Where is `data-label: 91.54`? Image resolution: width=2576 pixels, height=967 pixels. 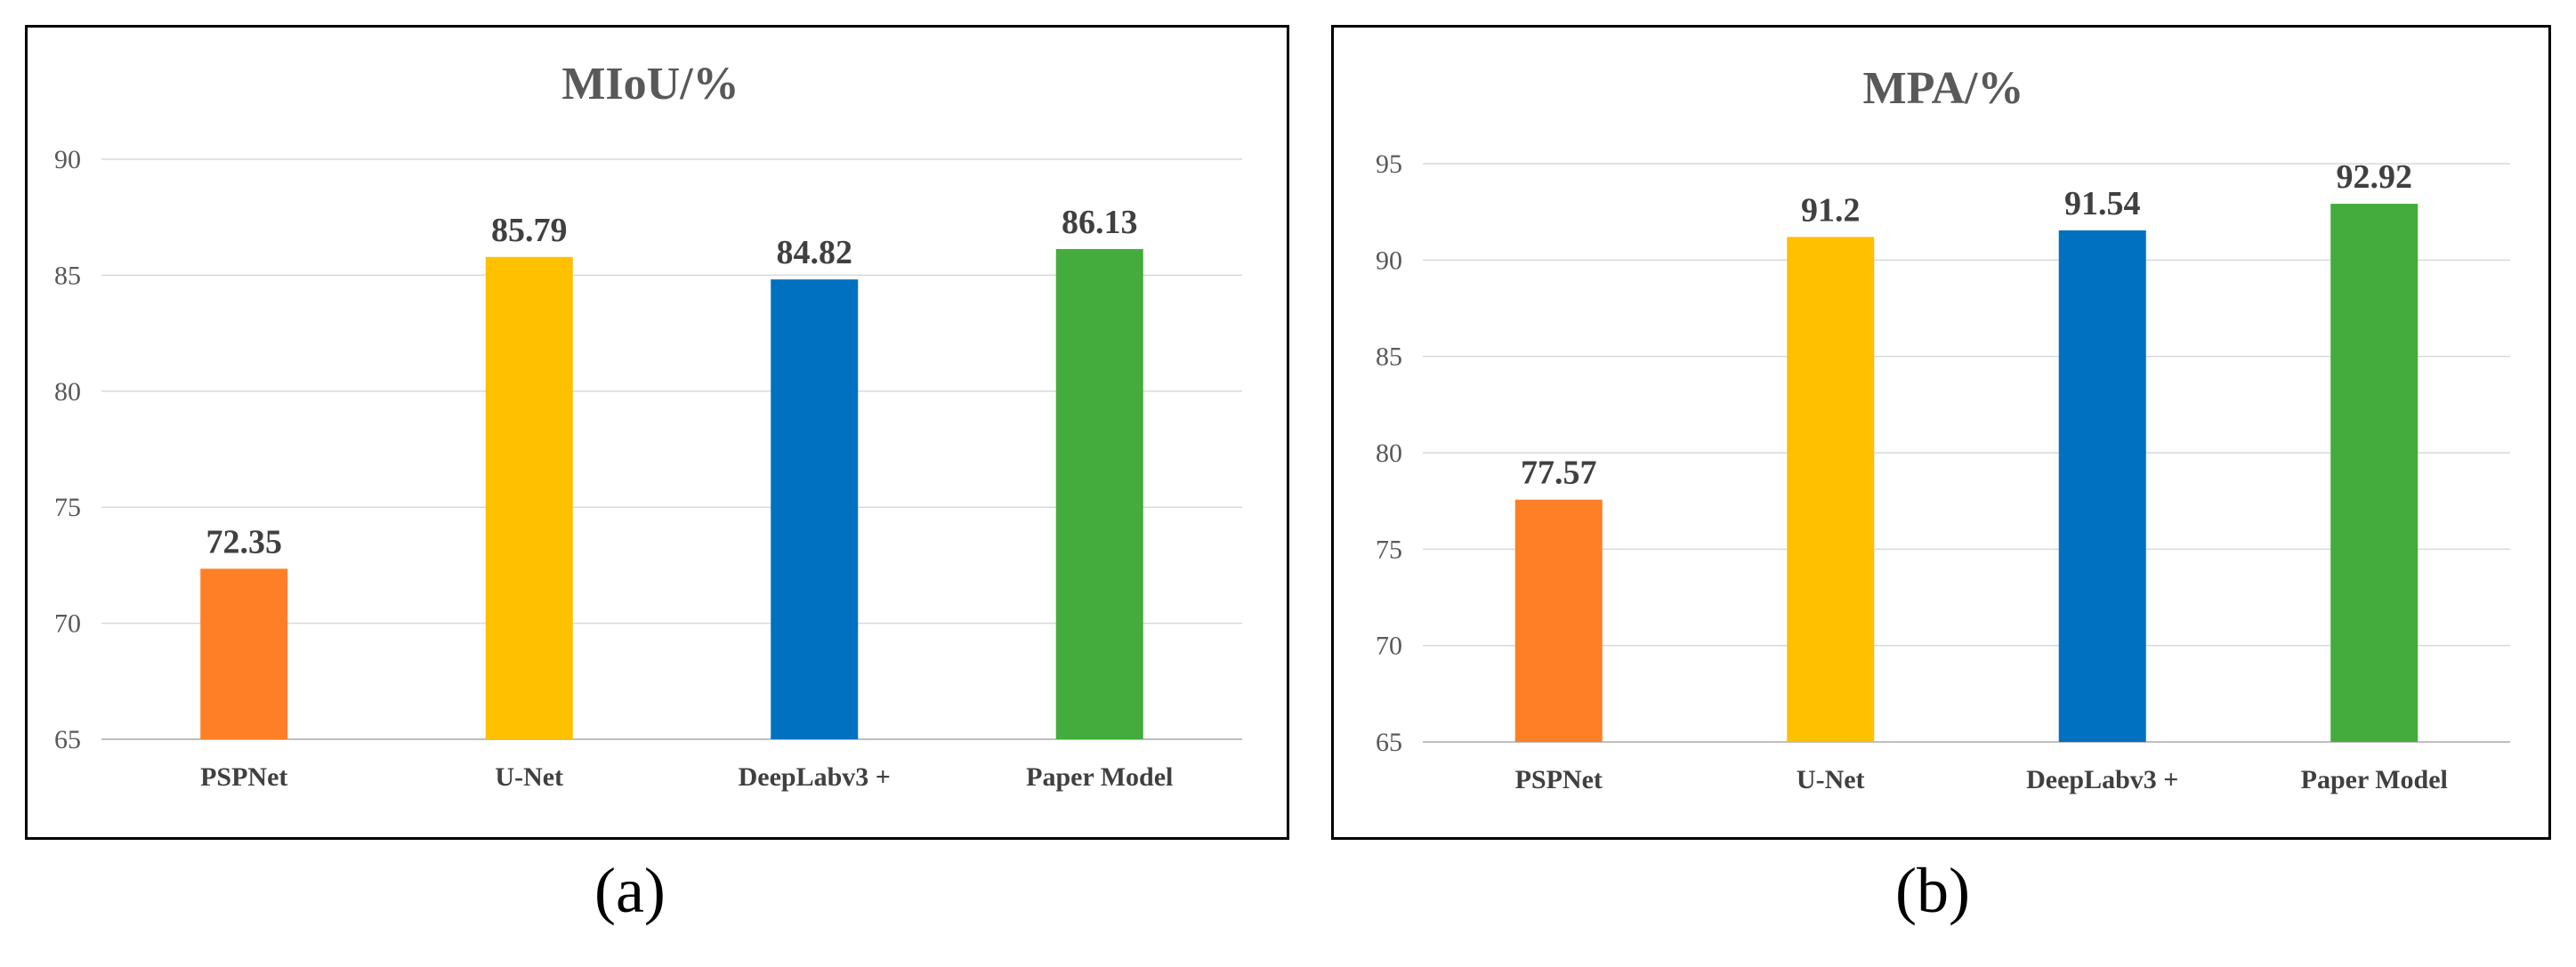 data-label: 91.54 is located at coordinates (2102, 203).